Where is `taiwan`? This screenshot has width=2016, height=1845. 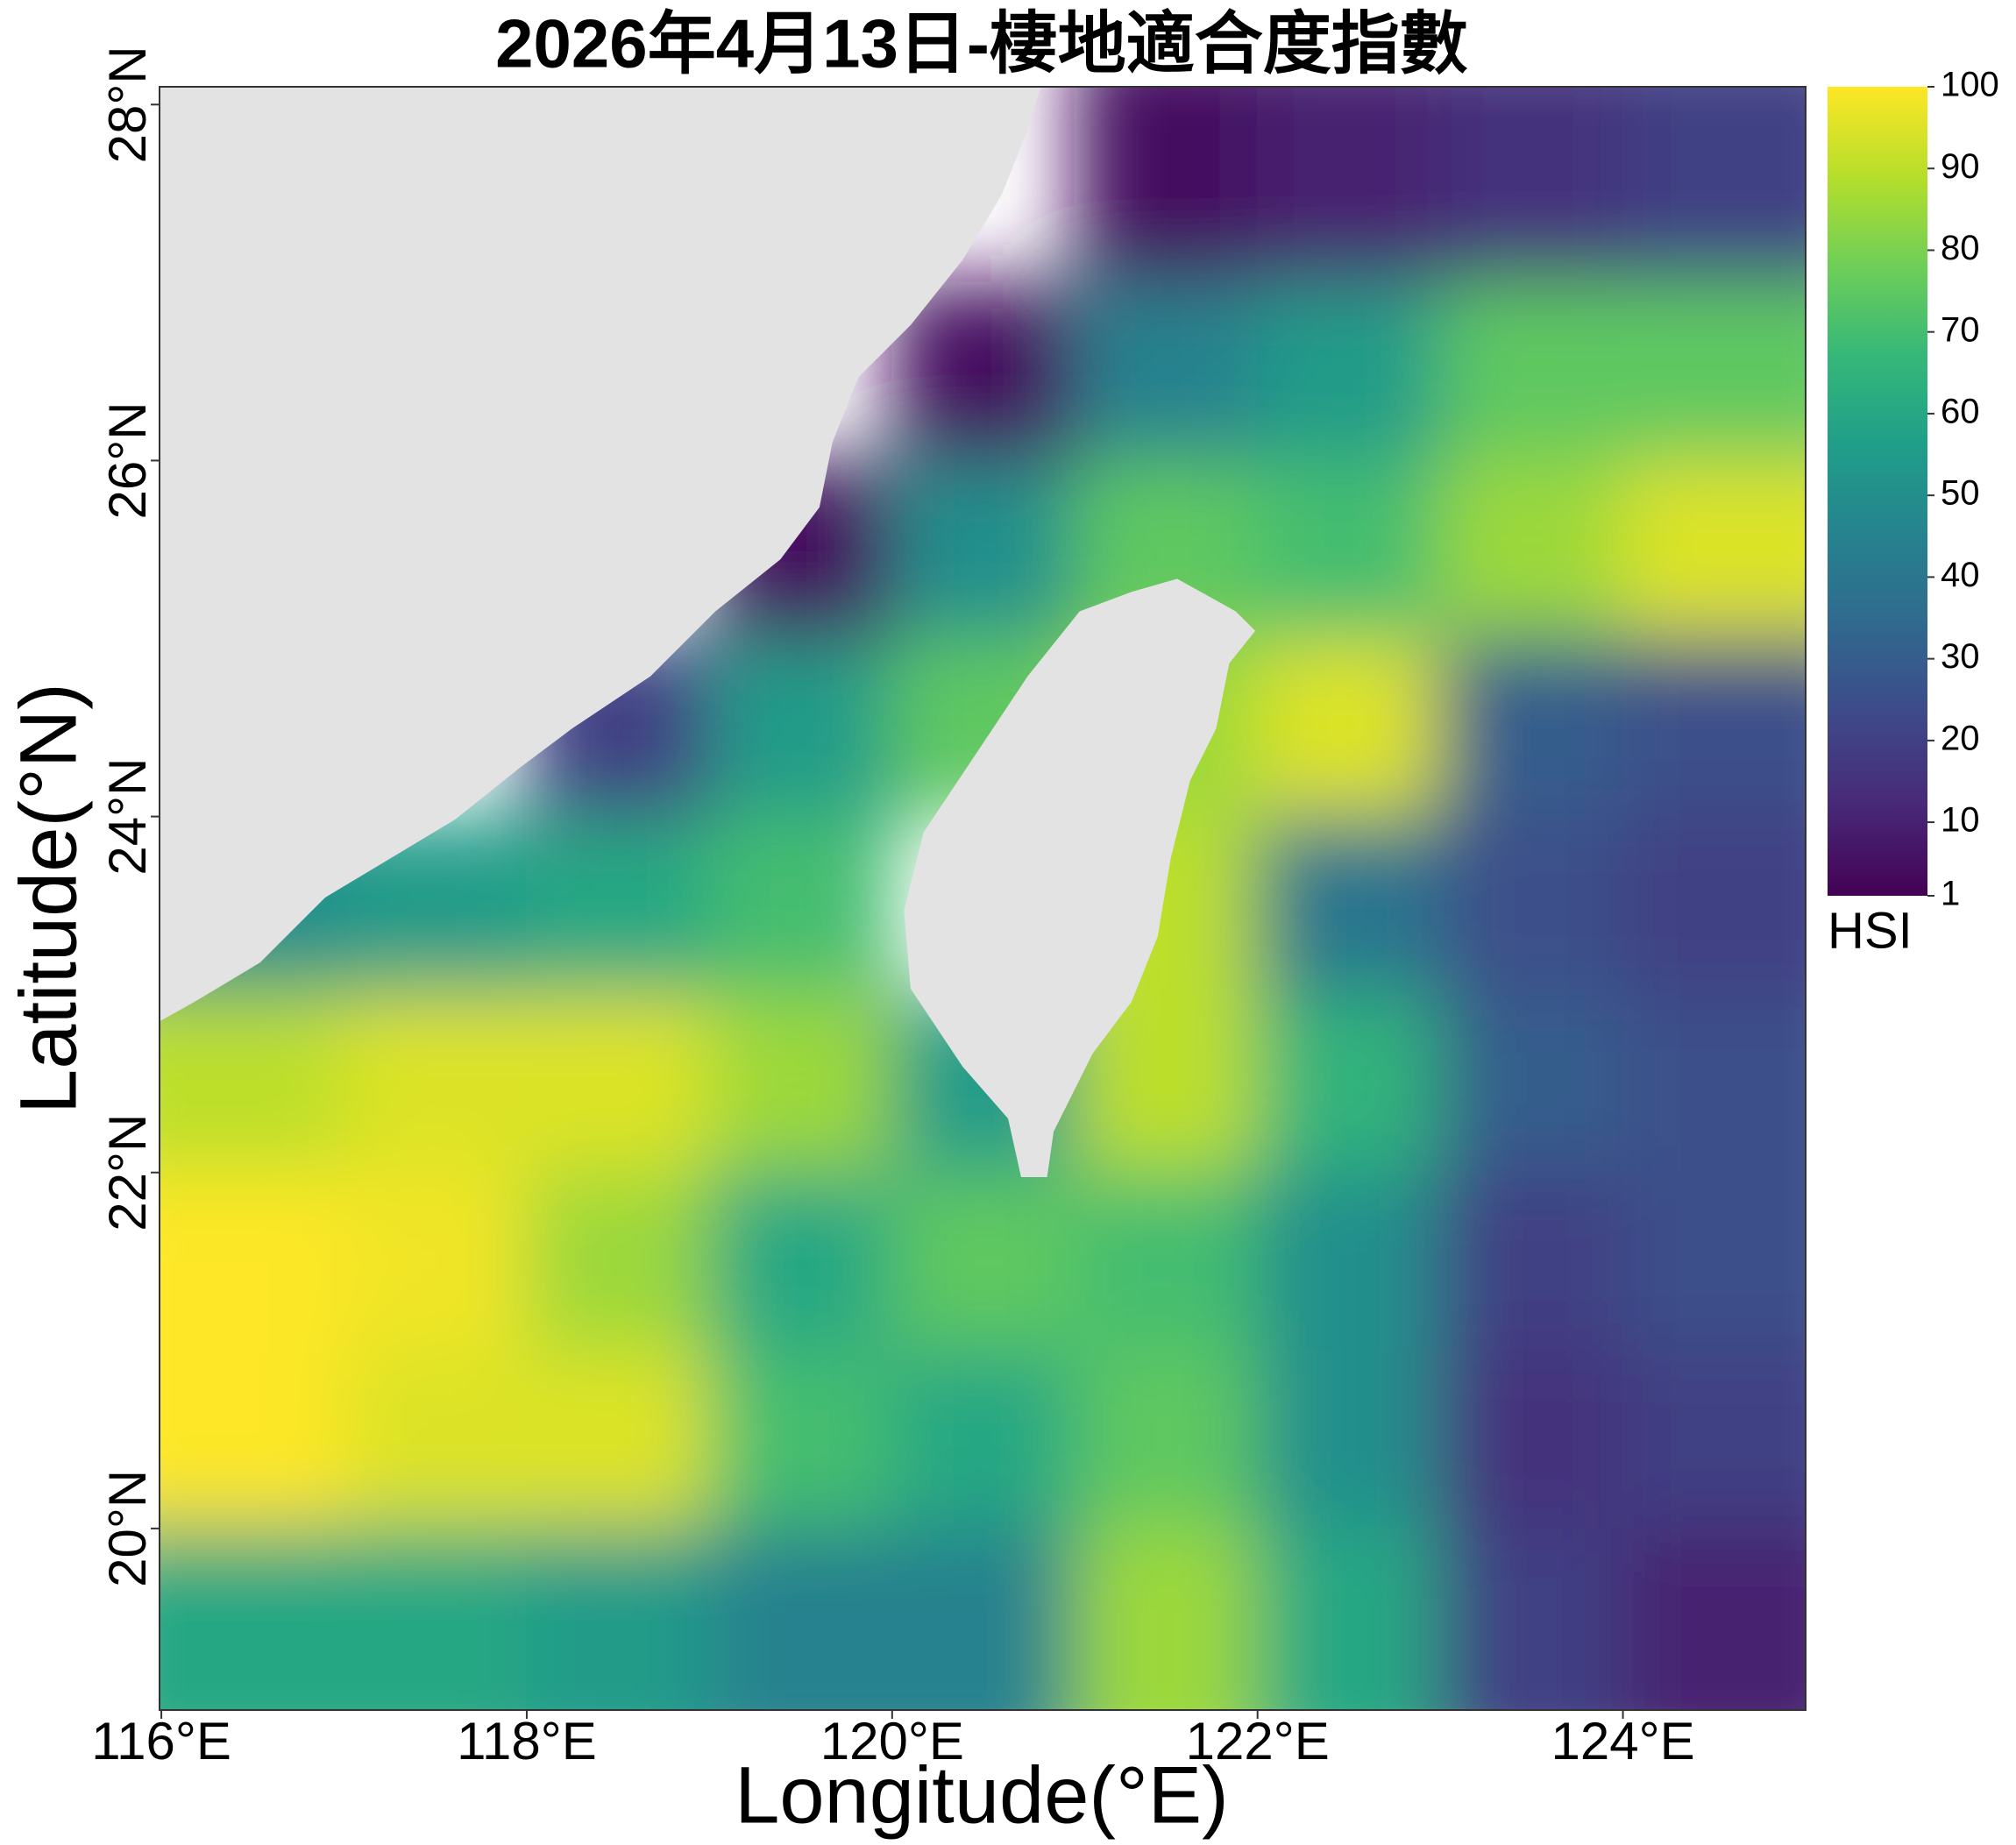
taiwan is located at coordinates (1080, 878).